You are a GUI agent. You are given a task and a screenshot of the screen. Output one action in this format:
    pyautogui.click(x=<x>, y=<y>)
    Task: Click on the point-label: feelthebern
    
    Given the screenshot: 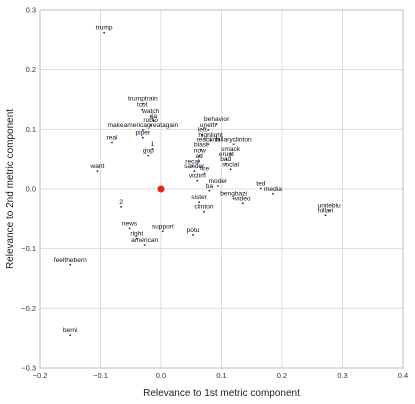 What is the action you would take?
    pyautogui.click(x=70, y=260)
    